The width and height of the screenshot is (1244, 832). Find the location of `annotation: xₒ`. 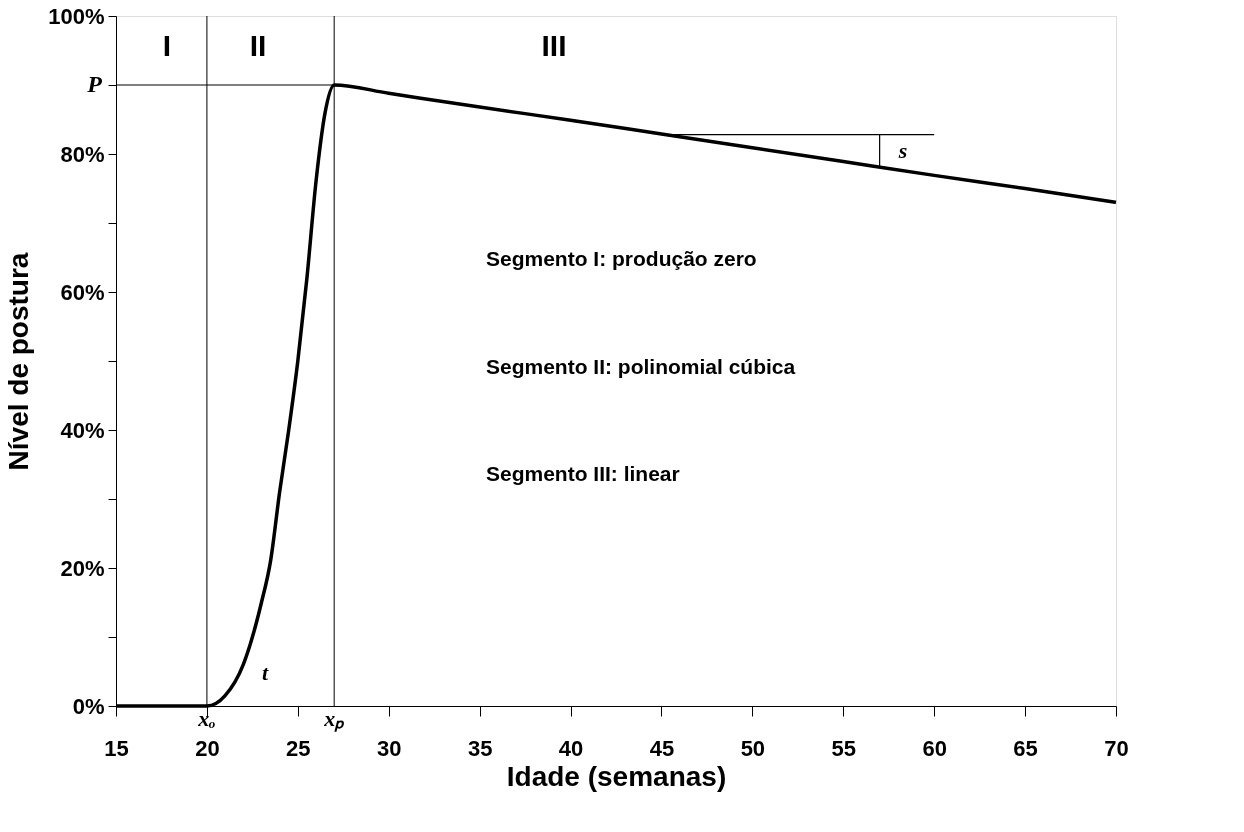

annotation: xₒ is located at coordinates (206, 718).